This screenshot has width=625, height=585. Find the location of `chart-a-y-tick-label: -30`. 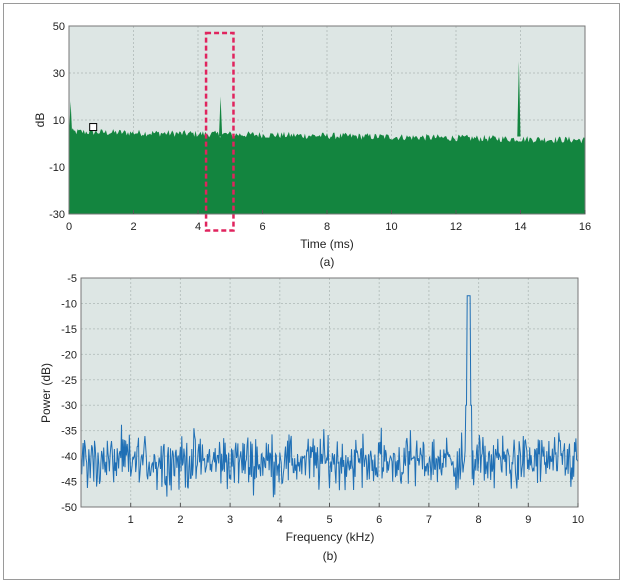

chart-a-y-tick-label: -30 is located at coordinates (57, 215).